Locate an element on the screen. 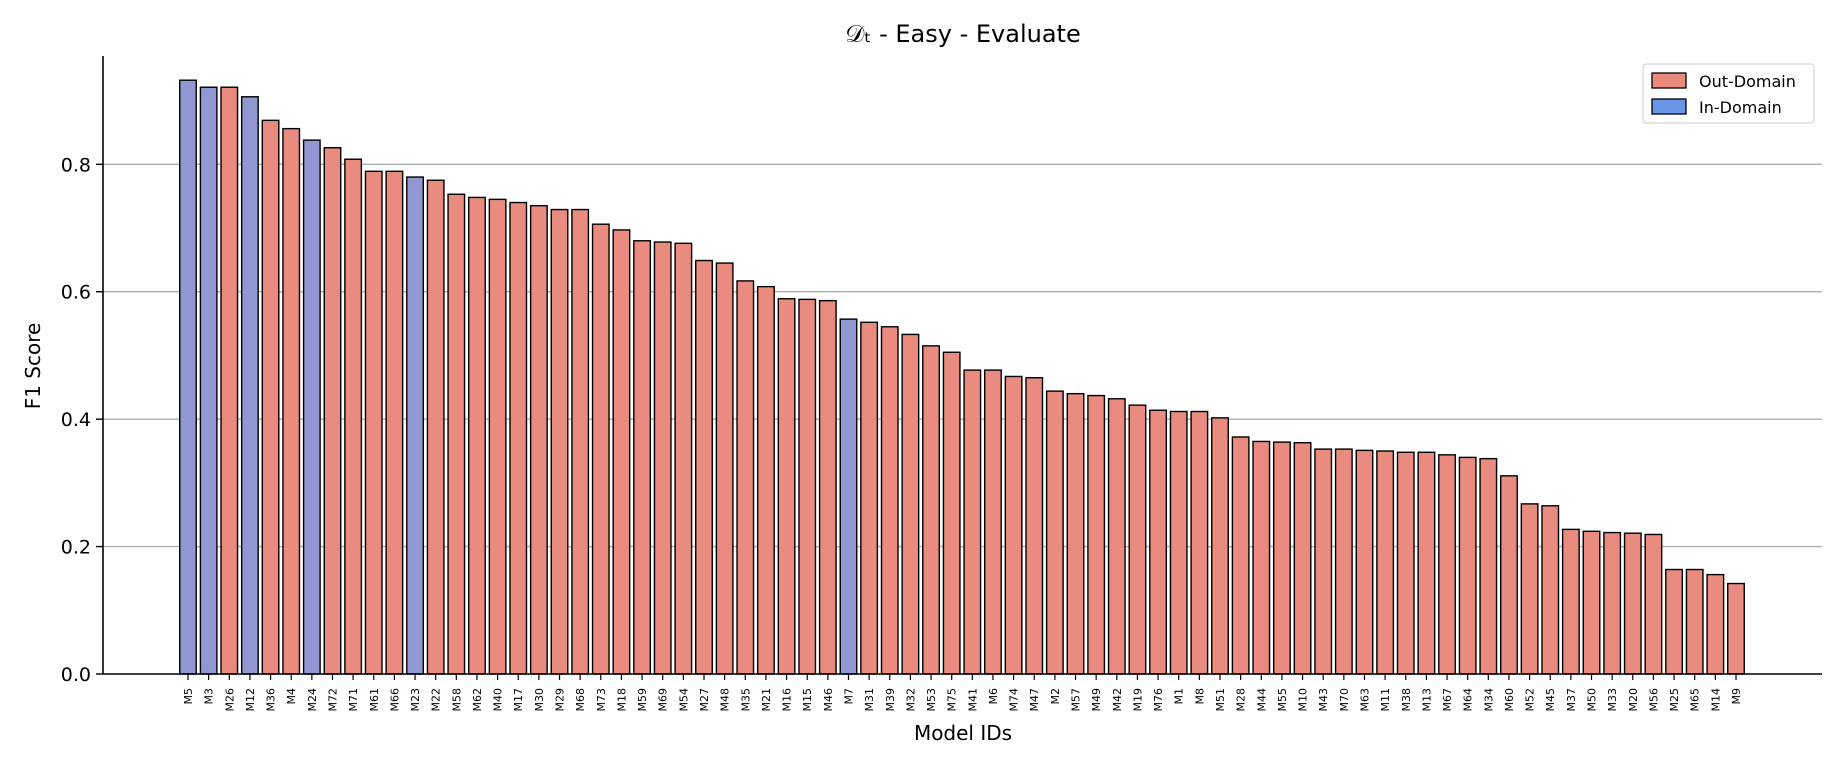  bar-M58 is located at coordinates (456, 434).